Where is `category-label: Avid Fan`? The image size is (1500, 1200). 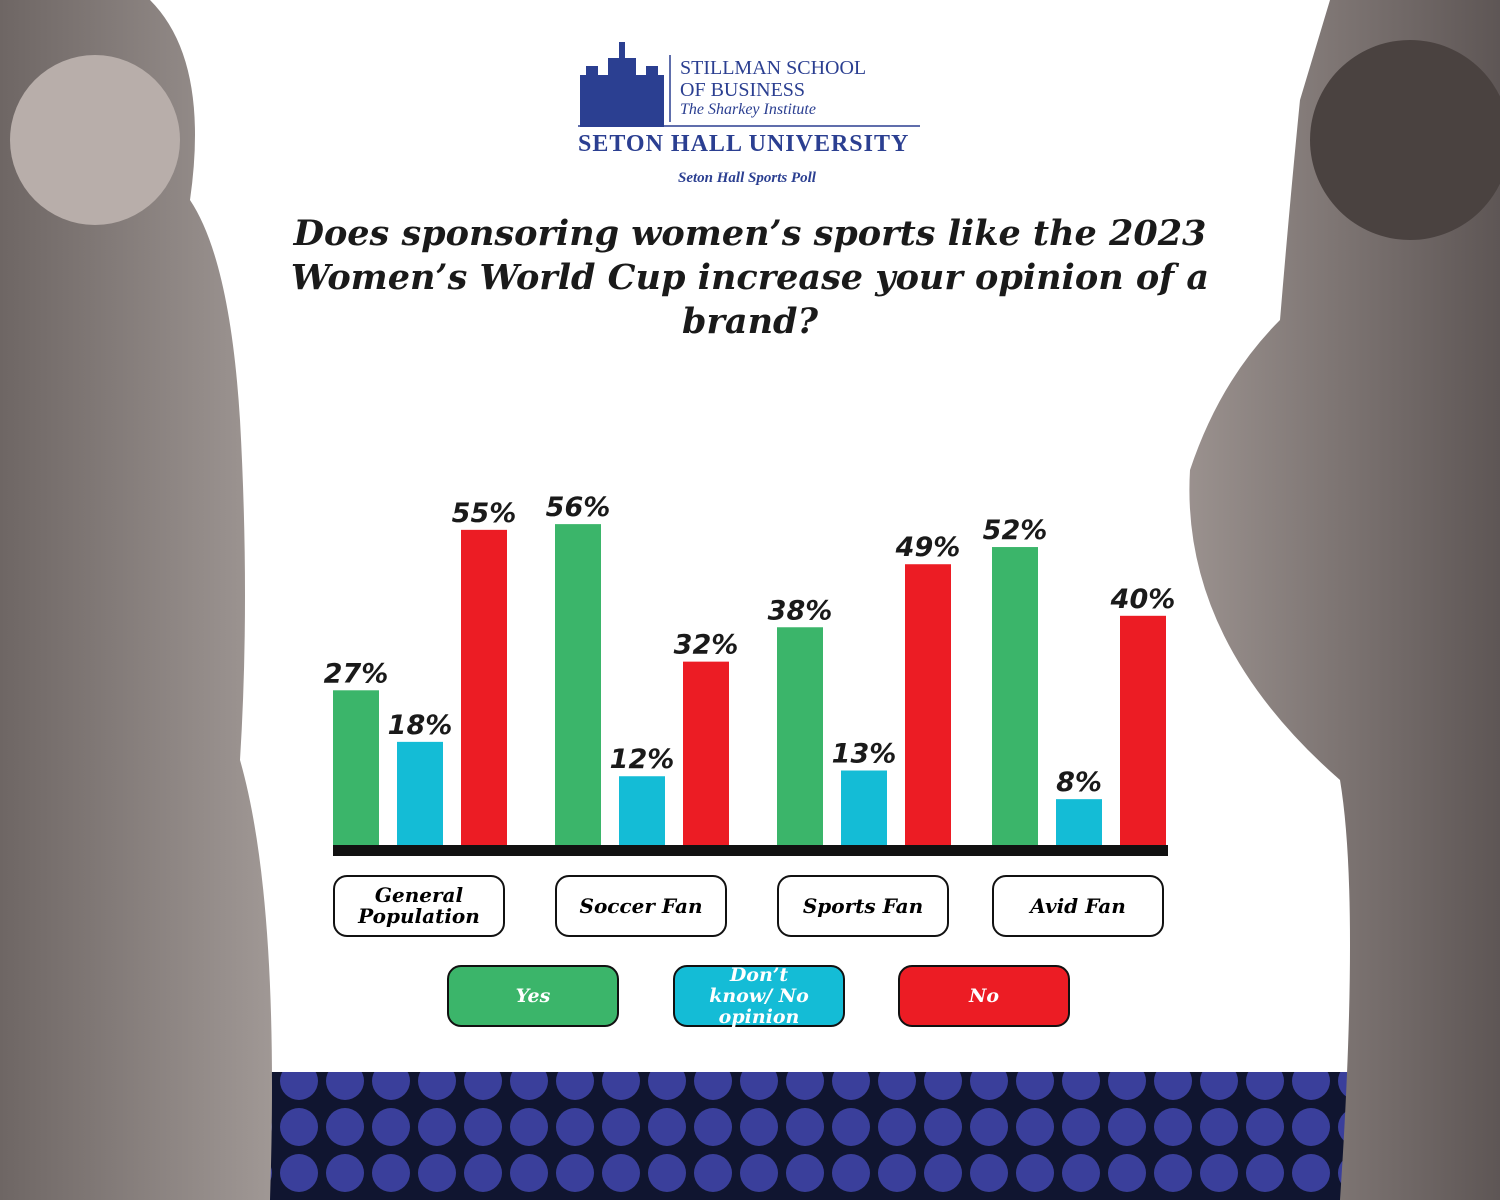
category-label: Avid Fan is located at coordinates (1078, 906).